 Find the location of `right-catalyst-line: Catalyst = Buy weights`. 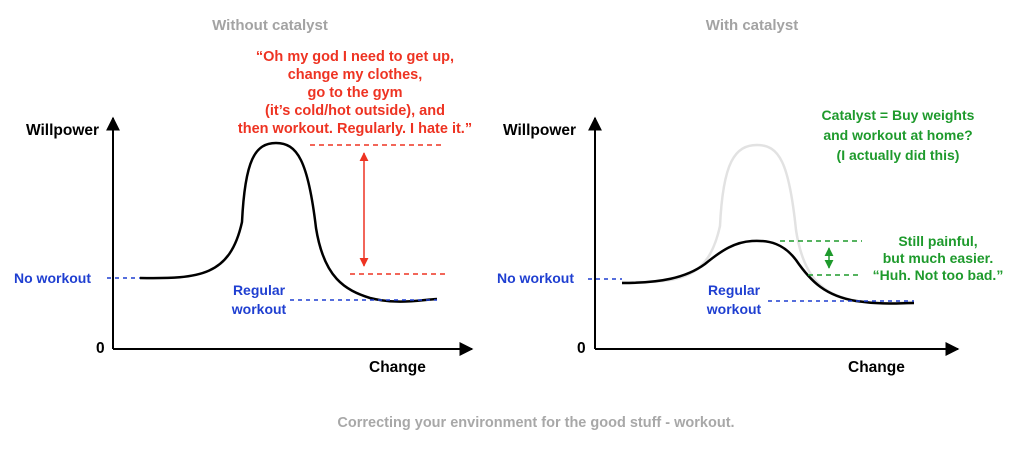

right-catalyst-line: Catalyst = Buy weights is located at coordinates (898, 115).